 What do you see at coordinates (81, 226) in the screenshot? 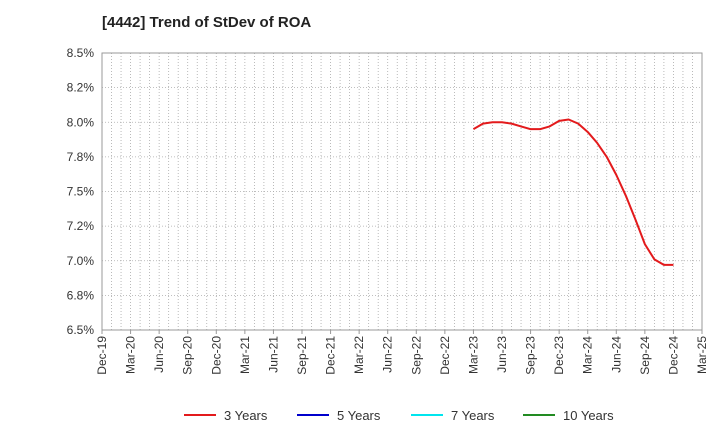
I see `y-tick-label: 7.2%` at bounding box center [81, 226].